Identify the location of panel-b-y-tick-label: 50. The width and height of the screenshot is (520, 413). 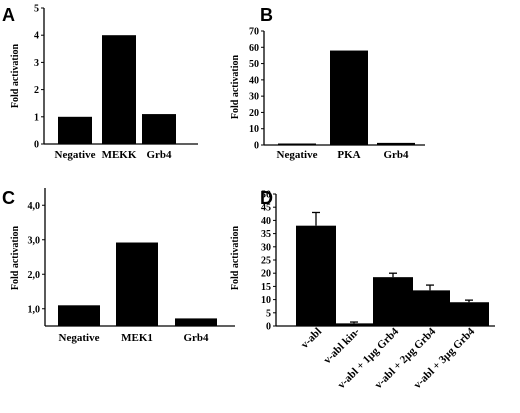
(254, 64).